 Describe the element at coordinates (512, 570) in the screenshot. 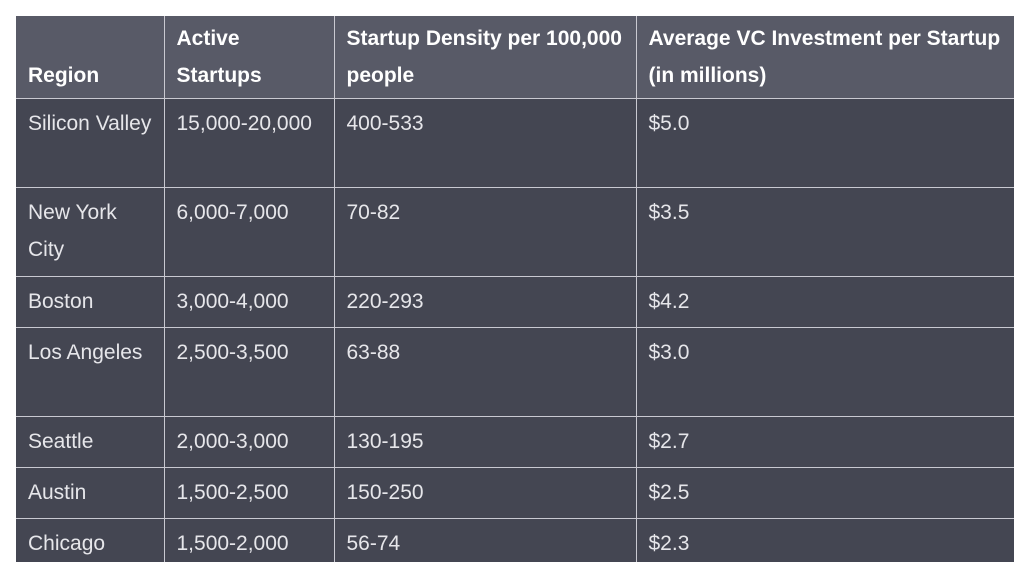

I see `bottom-crop-edge` at that location.